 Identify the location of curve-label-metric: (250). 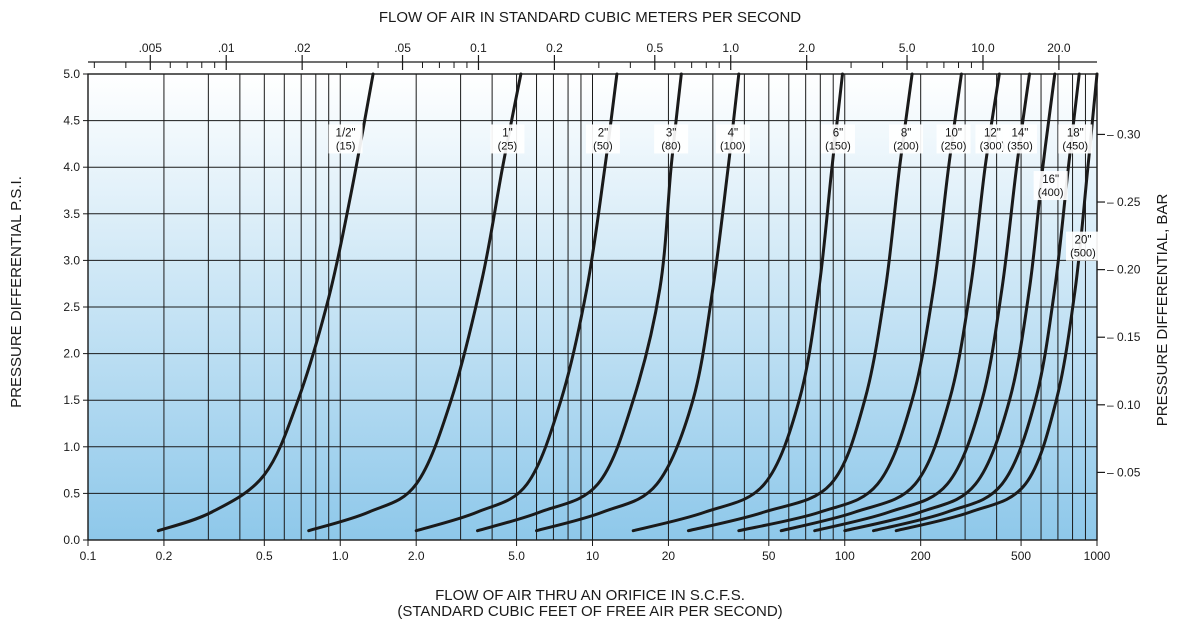
(954, 146).